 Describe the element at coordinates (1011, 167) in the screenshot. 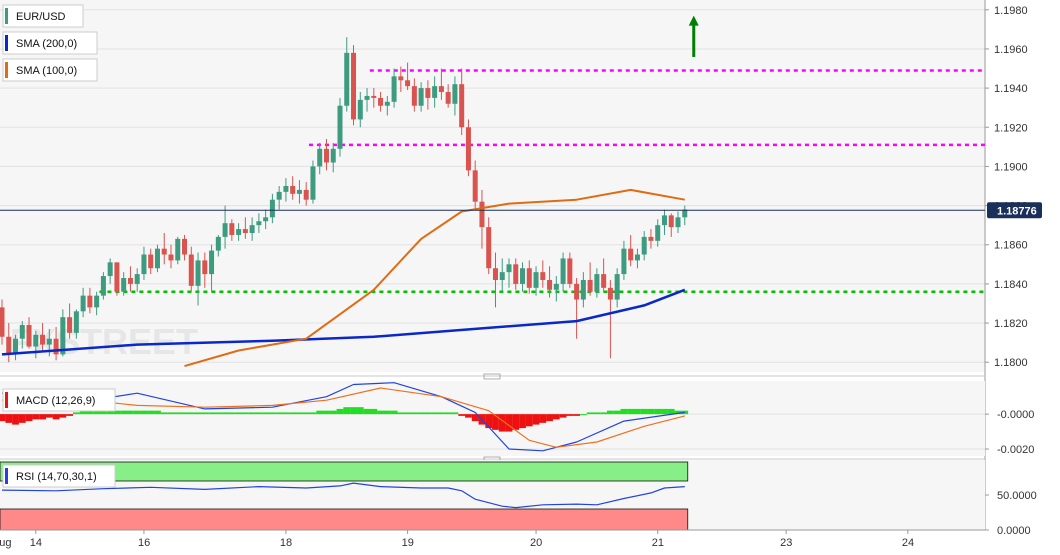

I see `y-tick-label: 1.1900` at that location.